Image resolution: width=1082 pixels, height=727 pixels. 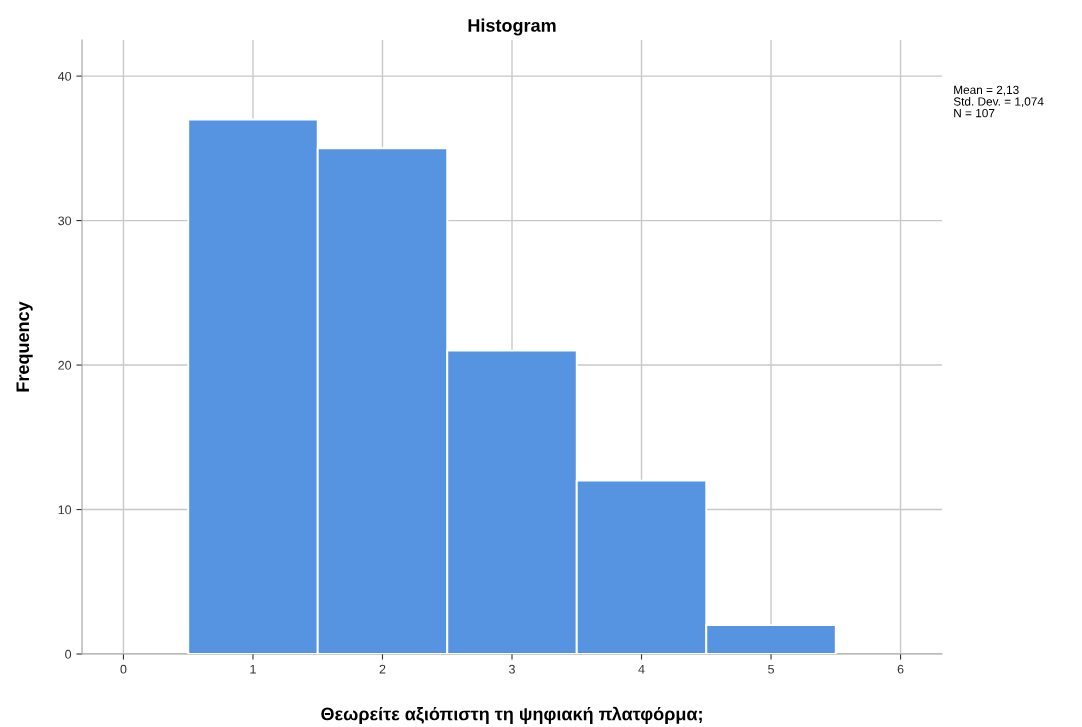 What do you see at coordinates (65, 365) in the screenshot?
I see `y-tick-label: 20` at bounding box center [65, 365].